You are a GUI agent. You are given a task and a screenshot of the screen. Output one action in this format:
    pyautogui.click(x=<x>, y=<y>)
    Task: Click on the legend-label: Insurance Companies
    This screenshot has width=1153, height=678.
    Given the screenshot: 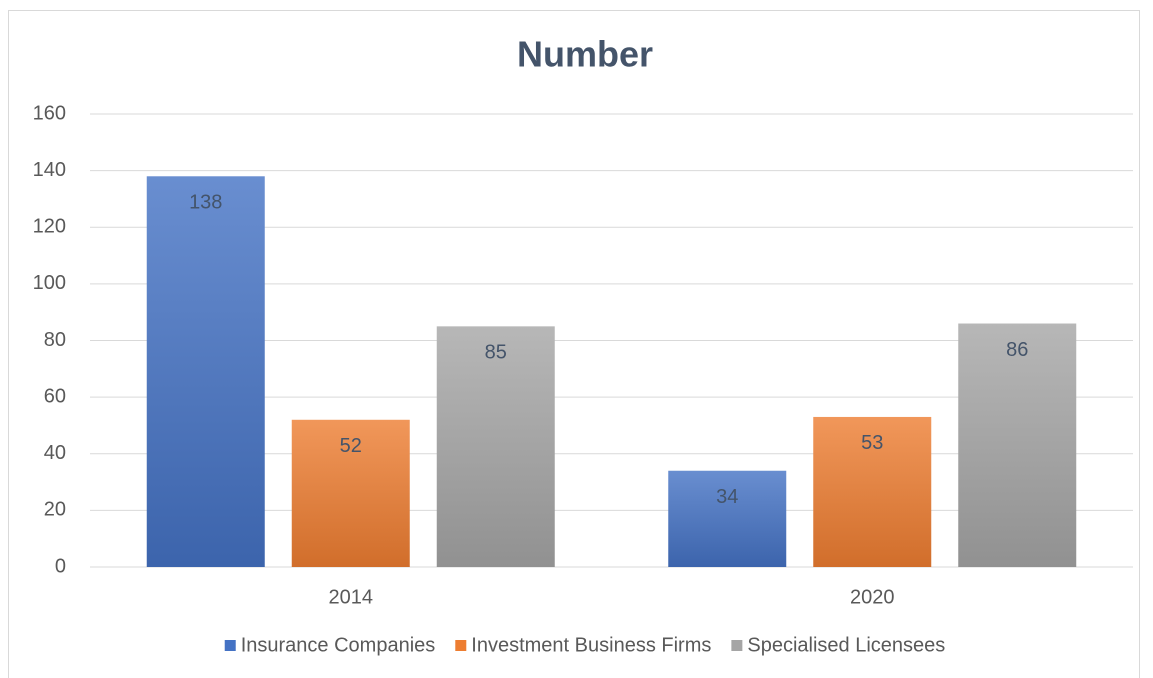 What is the action you would take?
    pyautogui.click(x=338, y=645)
    